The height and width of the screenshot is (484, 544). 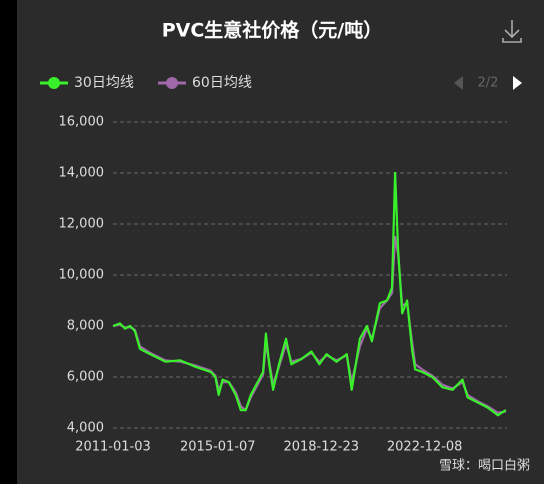 What do you see at coordinates (85, 326) in the screenshot?
I see `y-tick-label: 8,000` at bounding box center [85, 326].